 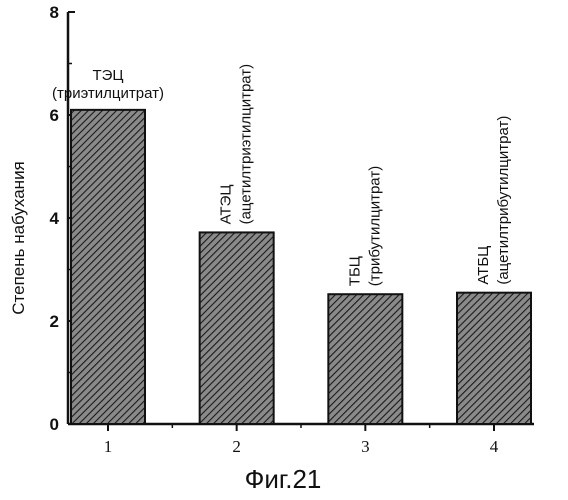 What do you see at coordinates (108, 93) in the screenshot?
I see `bar-annotation-full: (триэтилцитрат)` at bounding box center [108, 93].